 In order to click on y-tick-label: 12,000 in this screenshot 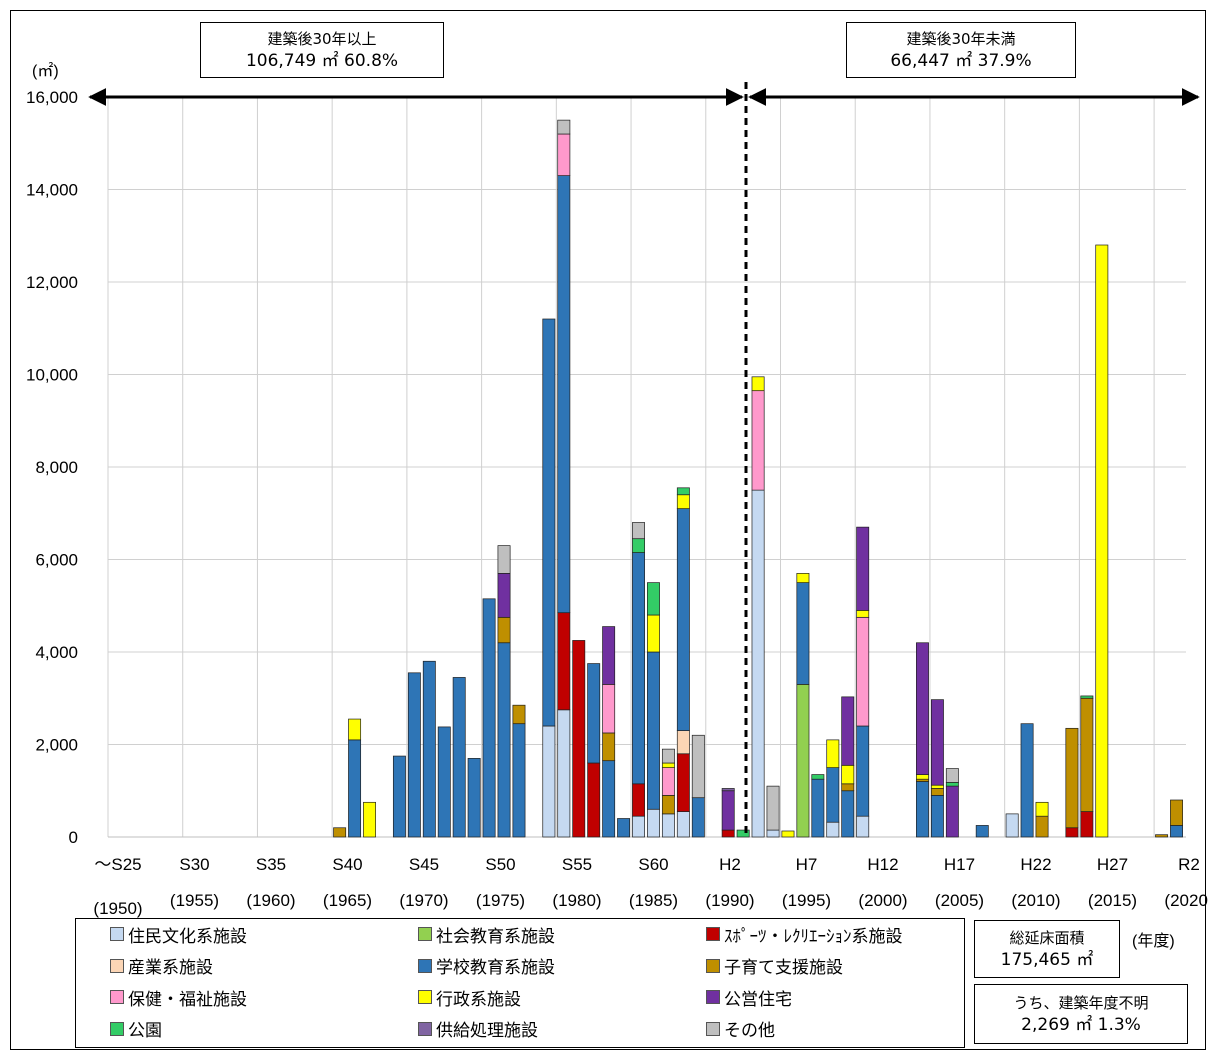, I will do `click(52, 282)`.